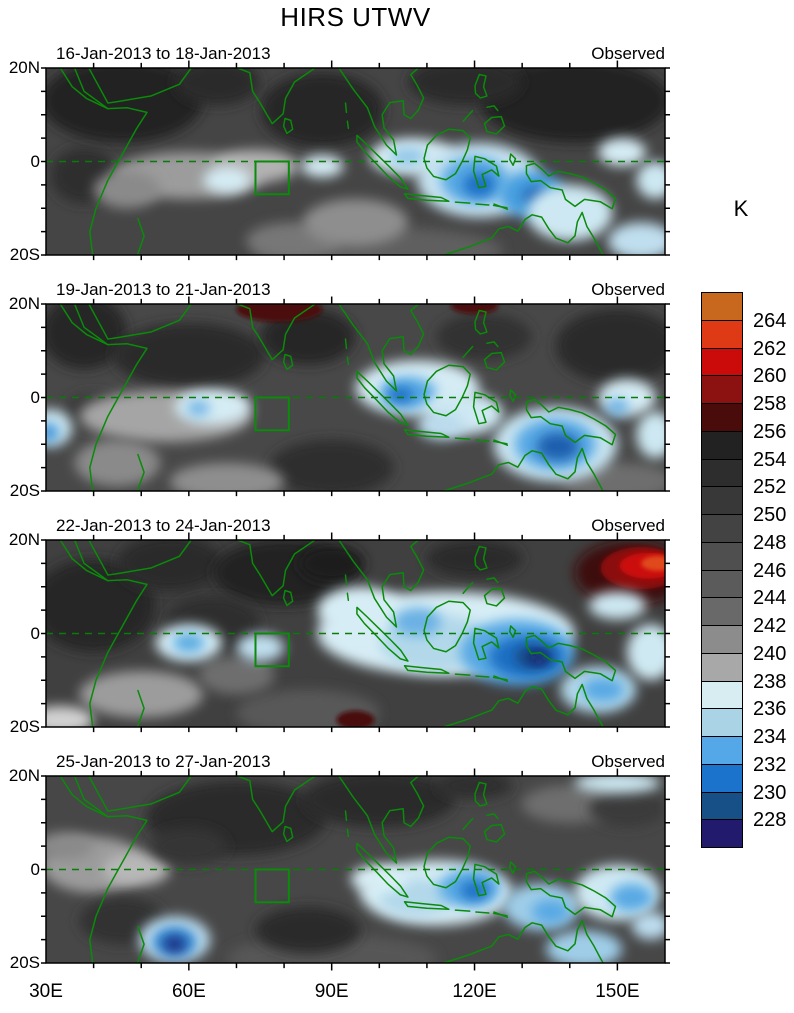 This screenshot has height=1013, width=794. Describe the element at coordinates (355, 289) in the screenshot. I see `panel-2-header: 19-Jan-2013 to 21-Jan-2013 Observed` at that location.